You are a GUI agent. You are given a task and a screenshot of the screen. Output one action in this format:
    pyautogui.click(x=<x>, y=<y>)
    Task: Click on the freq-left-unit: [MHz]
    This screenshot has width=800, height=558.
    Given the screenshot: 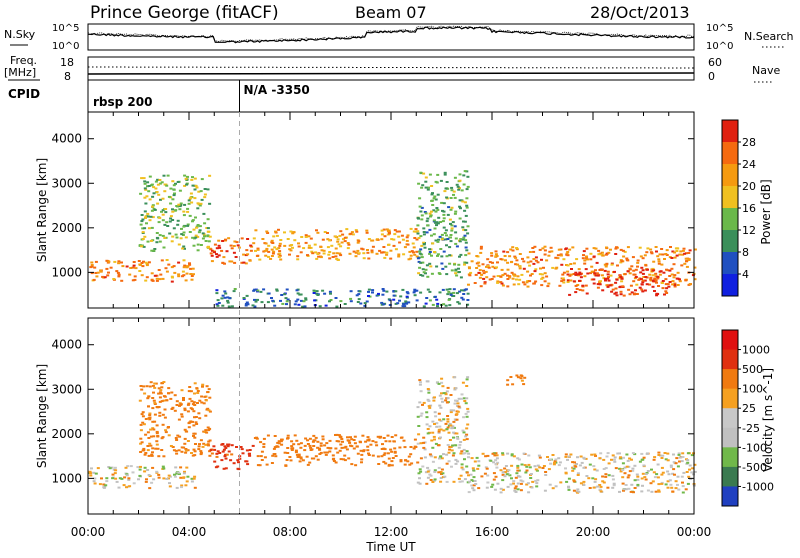 What is the action you would take?
    pyautogui.click(x=20, y=72)
    